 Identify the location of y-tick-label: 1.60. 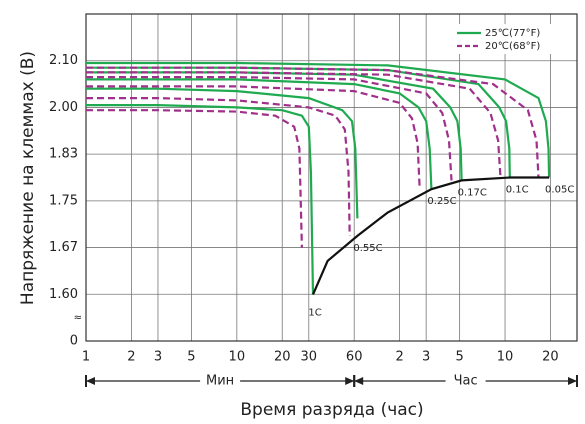
(63, 294).